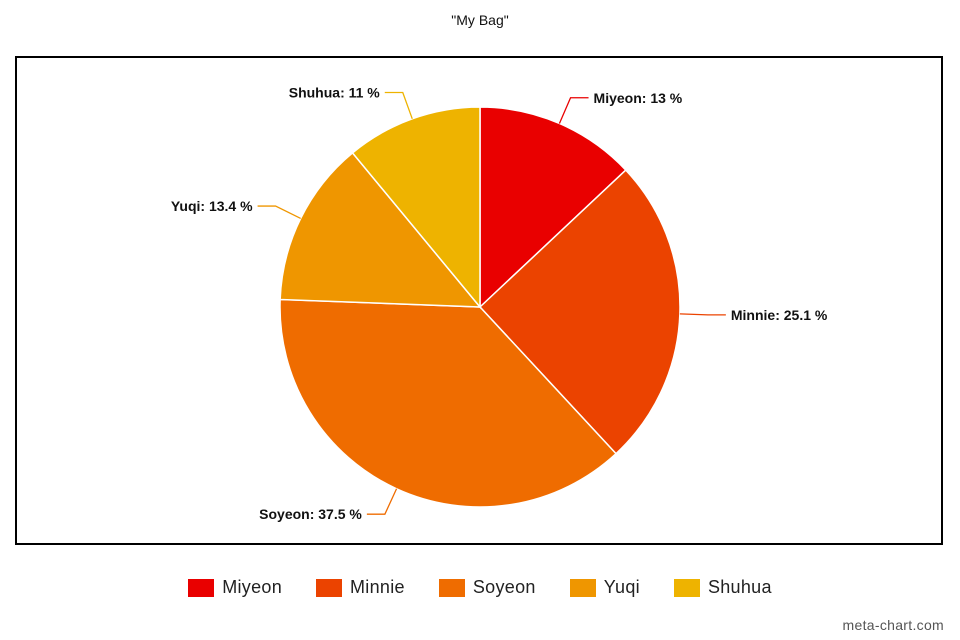 This screenshot has height=640, width=960. Describe the element at coordinates (398, 105) in the screenshot. I see `leader-line-shuhua` at that location.